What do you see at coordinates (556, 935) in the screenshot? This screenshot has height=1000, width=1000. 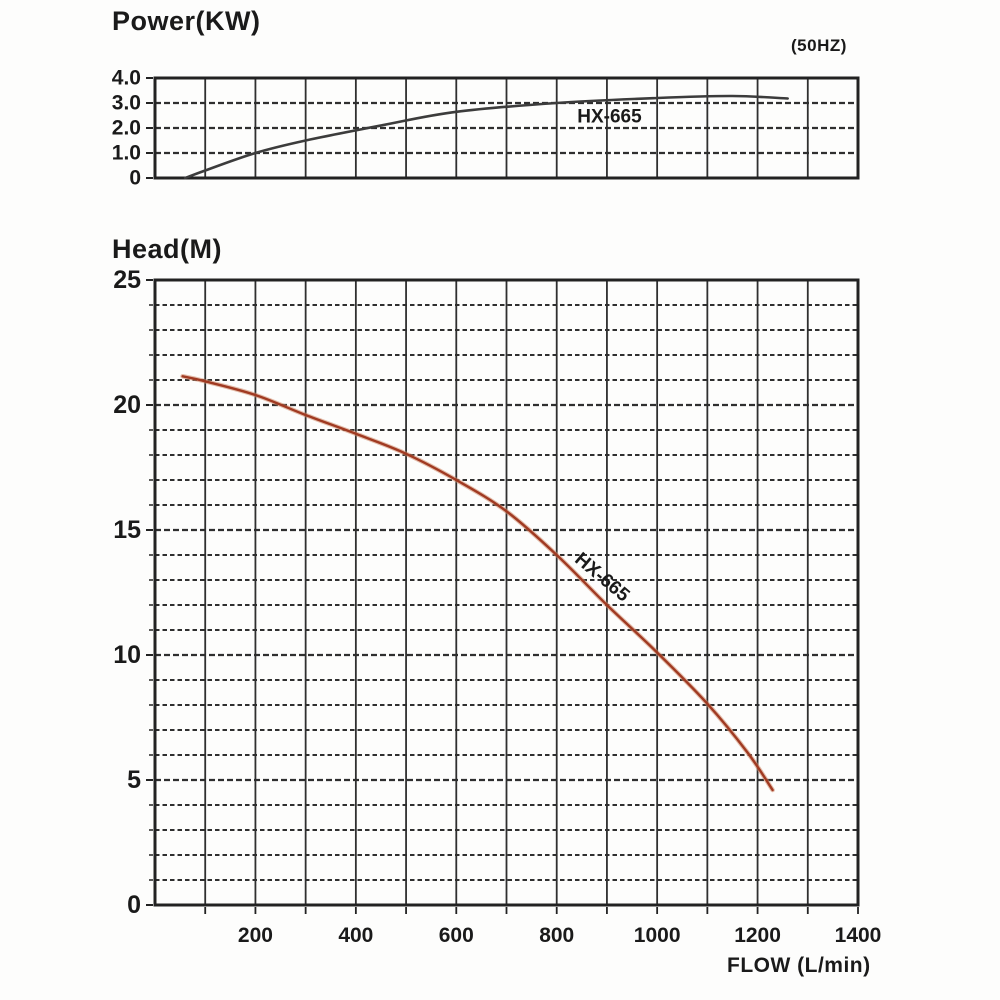 I see `x-tick-label: 800` at bounding box center [556, 935].